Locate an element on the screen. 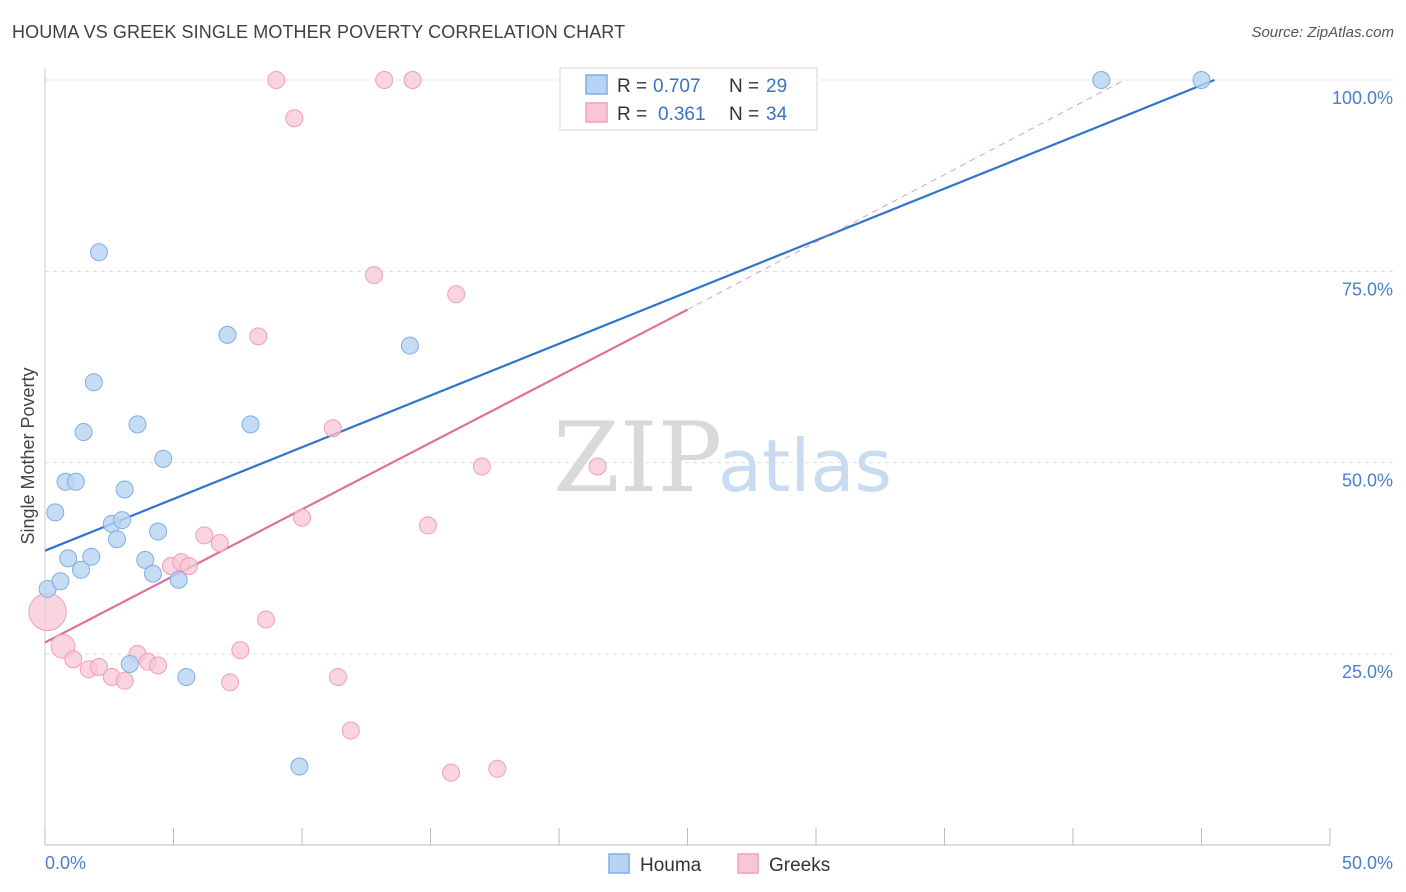  x-tick-label-max: 50.0% is located at coordinates (1367, 863).